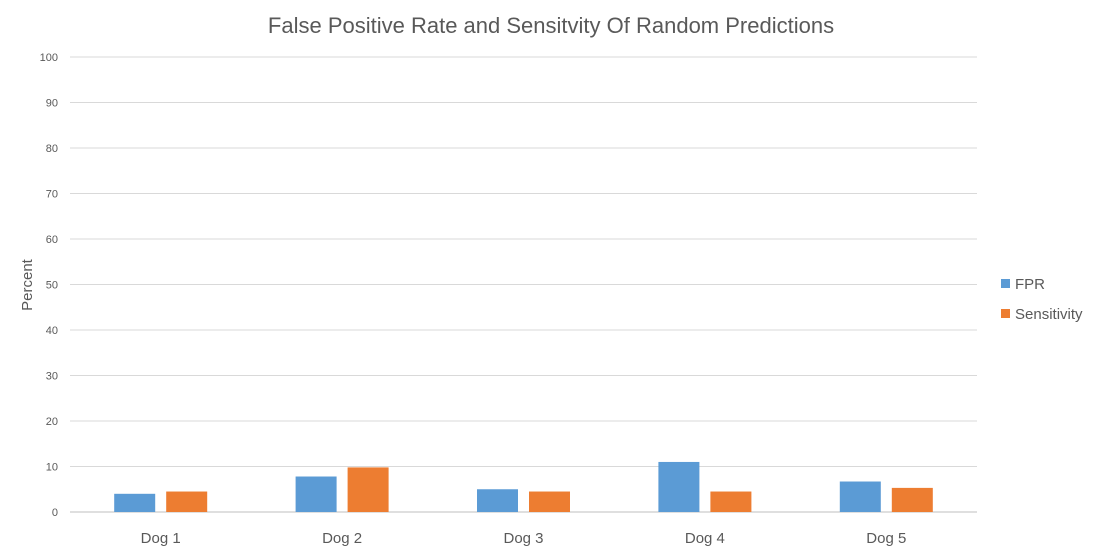 This screenshot has height=553, width=1102. I want to click on x-axis-ticks: Dog 1 Dog 2 Dog 3 Dog 4 Dog 5, so click(524, 538).